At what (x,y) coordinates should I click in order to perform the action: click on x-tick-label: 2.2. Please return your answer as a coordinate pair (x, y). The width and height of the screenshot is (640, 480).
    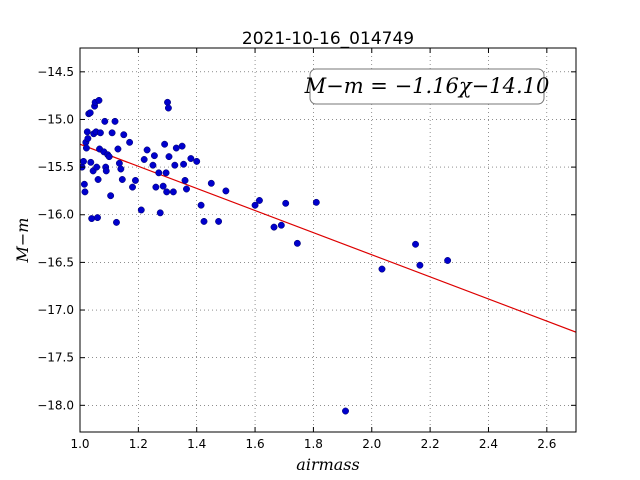
    Looking at the image, I should click on (430, 444).